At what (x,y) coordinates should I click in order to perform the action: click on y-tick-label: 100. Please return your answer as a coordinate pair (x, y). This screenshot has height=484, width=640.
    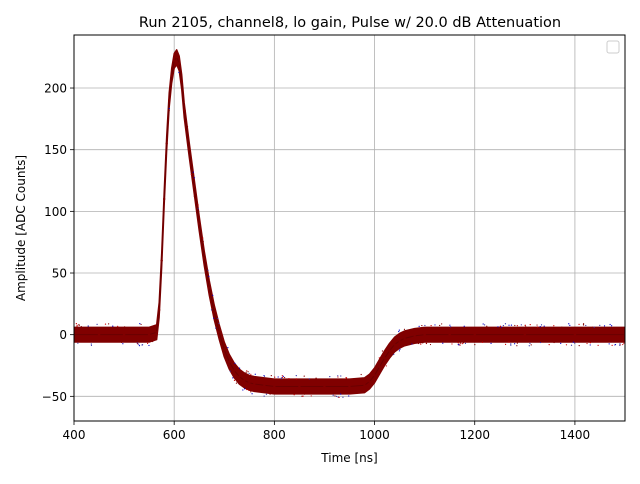
    Looking at the image, I should click on (55, 212).